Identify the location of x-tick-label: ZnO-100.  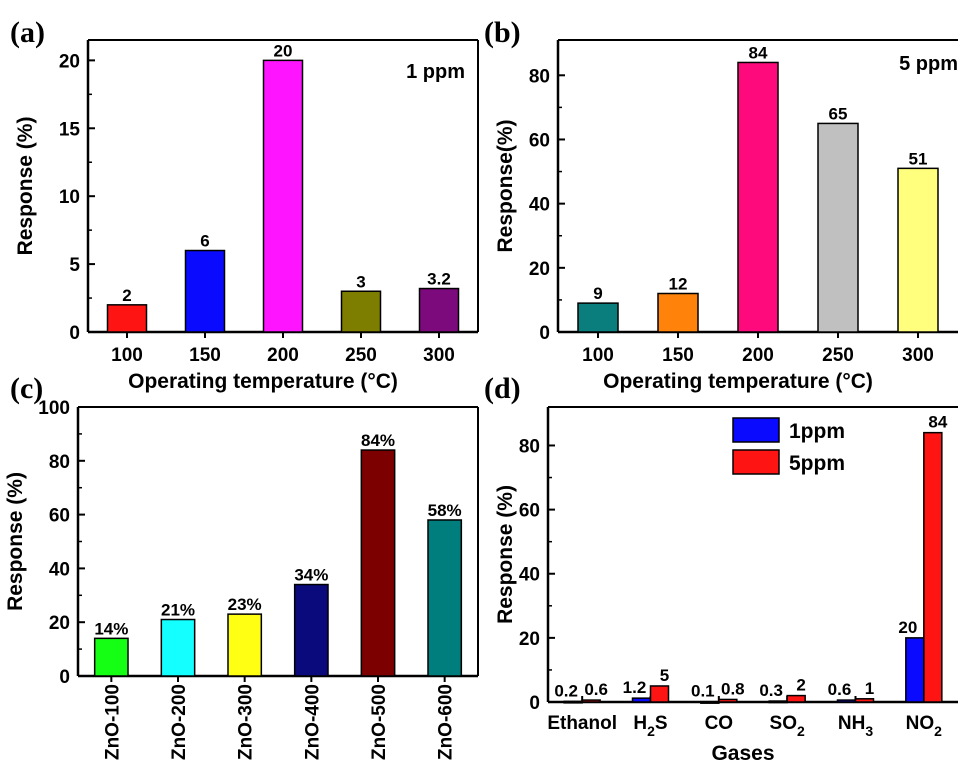
(112, 722).